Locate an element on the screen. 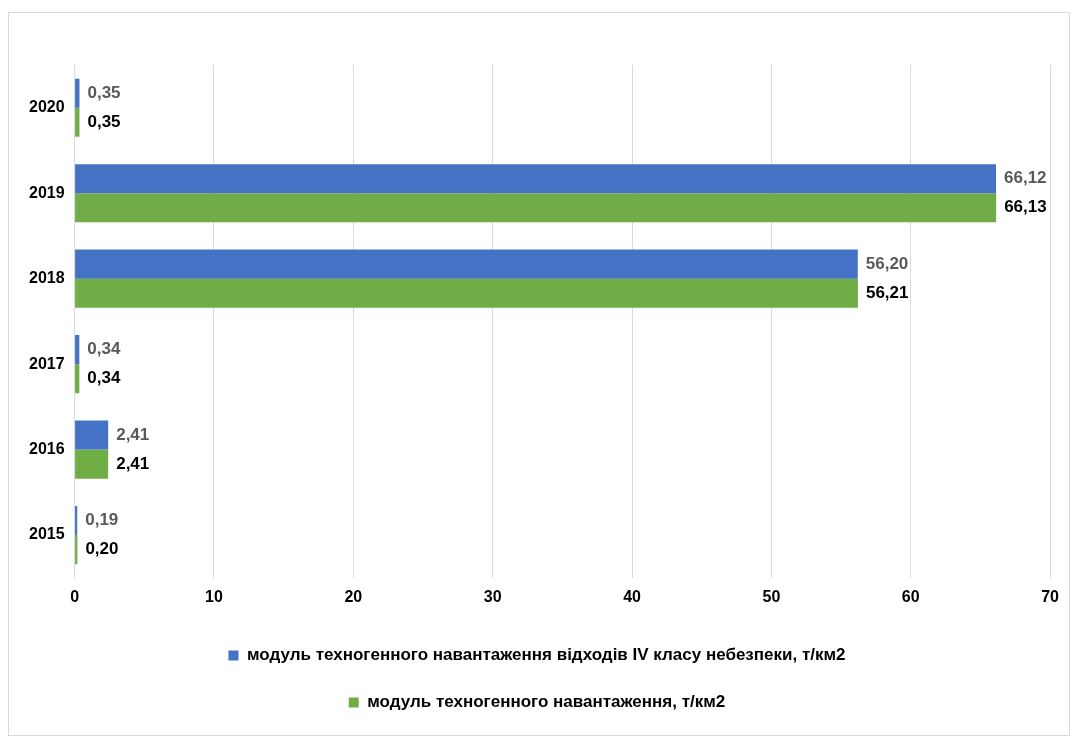  legend-label: модуль техногенного навантаження, т/км2 is located at coordinates (546, 702).